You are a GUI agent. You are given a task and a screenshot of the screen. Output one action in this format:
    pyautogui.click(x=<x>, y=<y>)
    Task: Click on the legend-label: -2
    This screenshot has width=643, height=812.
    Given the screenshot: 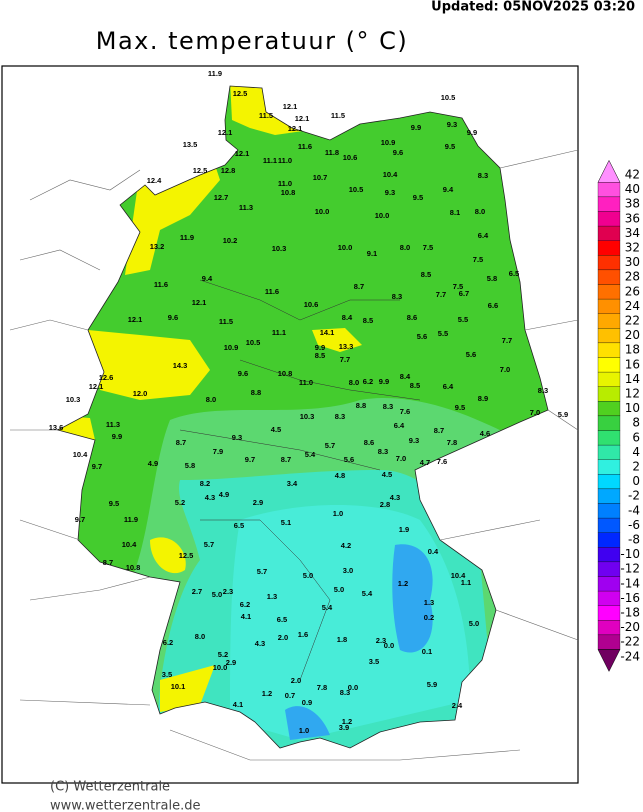 What is the action you would take?
    pyautogui.click(x=634, y=496)
    